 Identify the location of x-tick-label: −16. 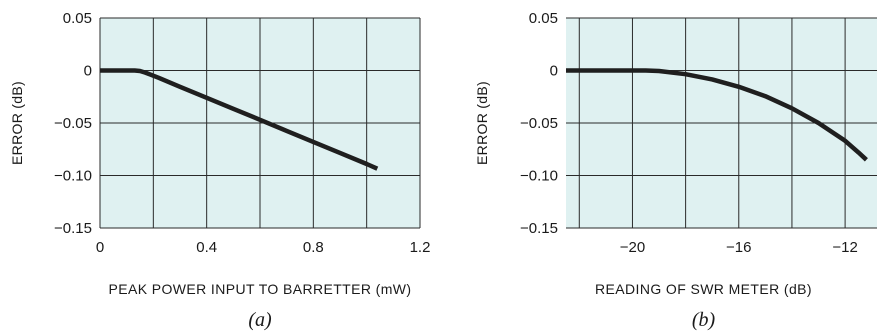
(738, 247).